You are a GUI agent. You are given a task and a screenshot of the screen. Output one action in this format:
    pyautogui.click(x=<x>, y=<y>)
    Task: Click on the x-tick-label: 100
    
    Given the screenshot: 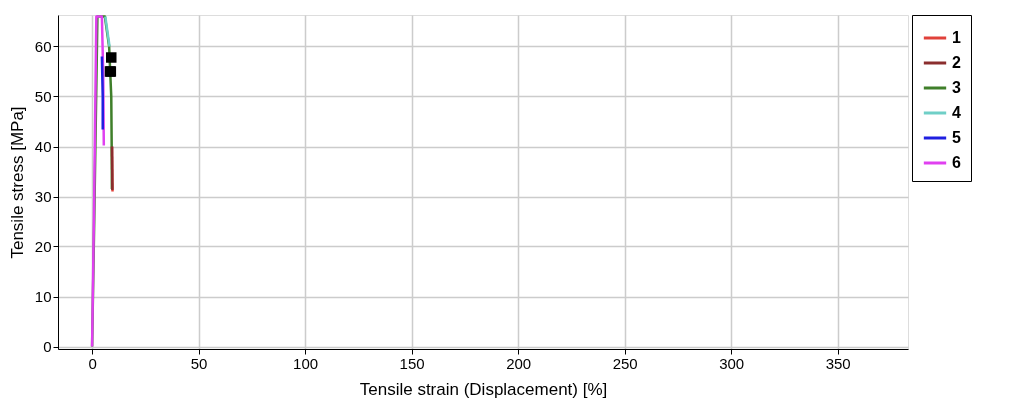 What is the action you would take?
    pyautogui.click(x=306, y=363)
    